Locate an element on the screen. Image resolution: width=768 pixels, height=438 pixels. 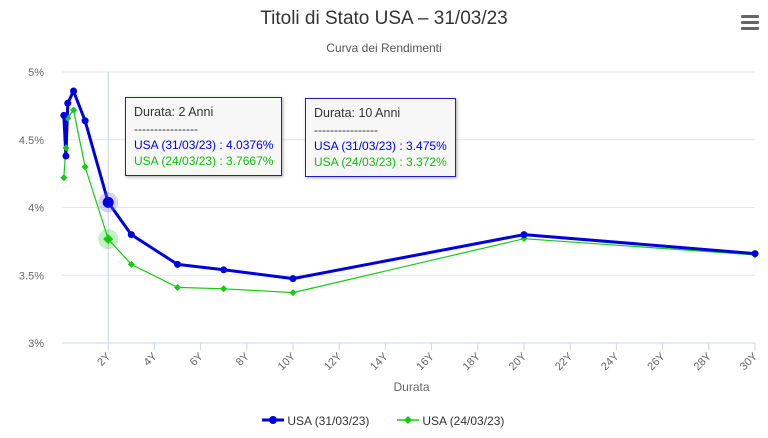
x-tick-label: 18Y is located at coordinates (472, 361).